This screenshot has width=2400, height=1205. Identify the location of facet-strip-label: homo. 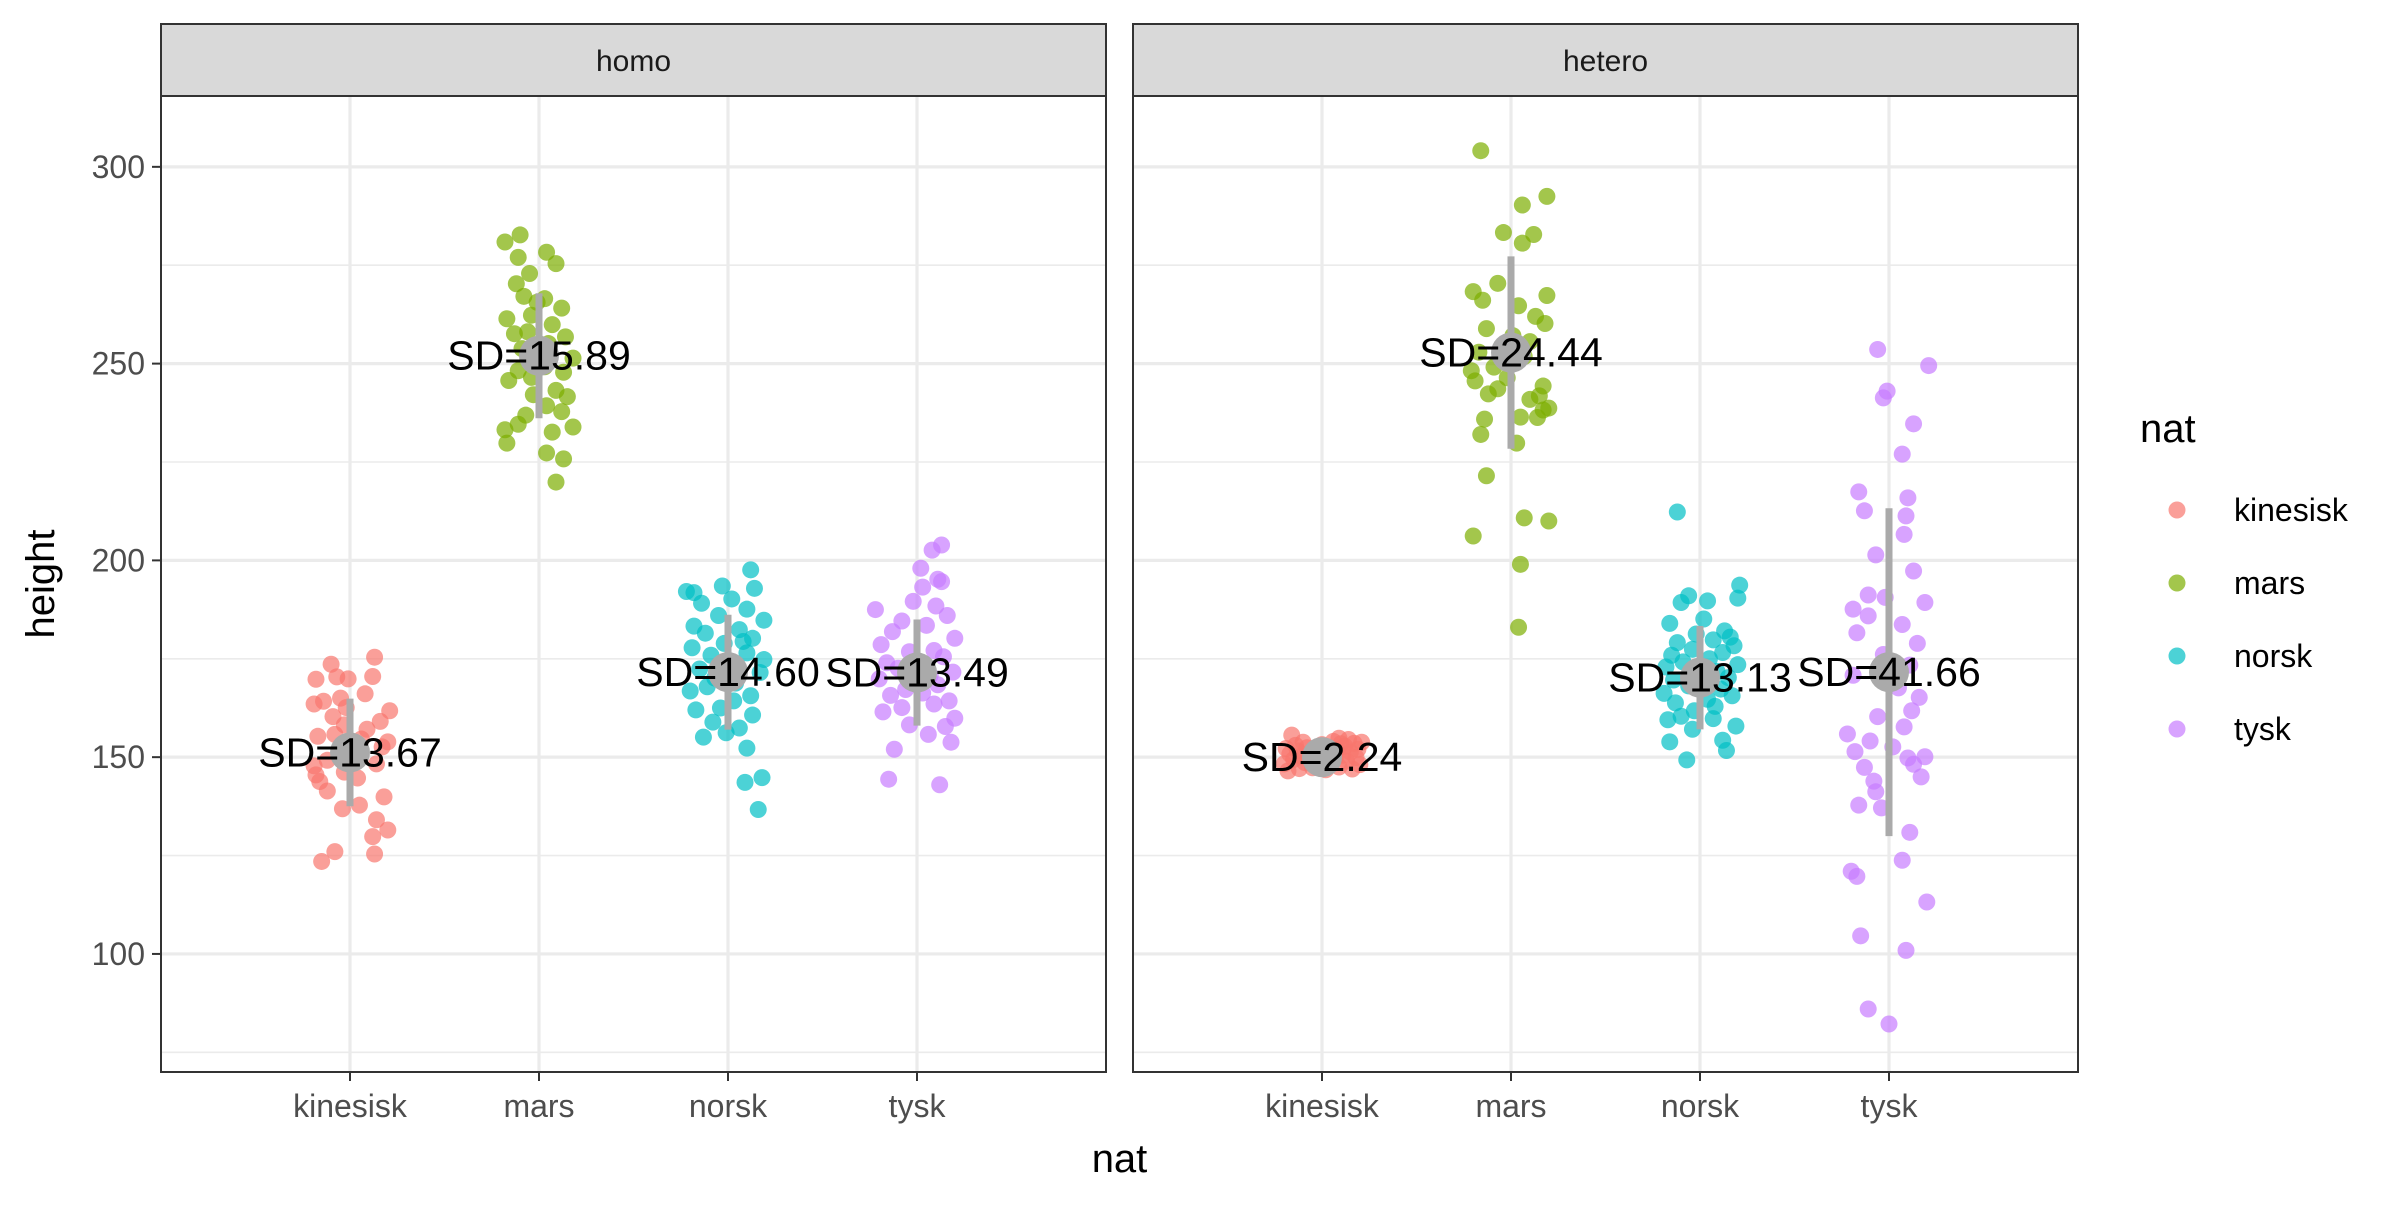
(633, 61).